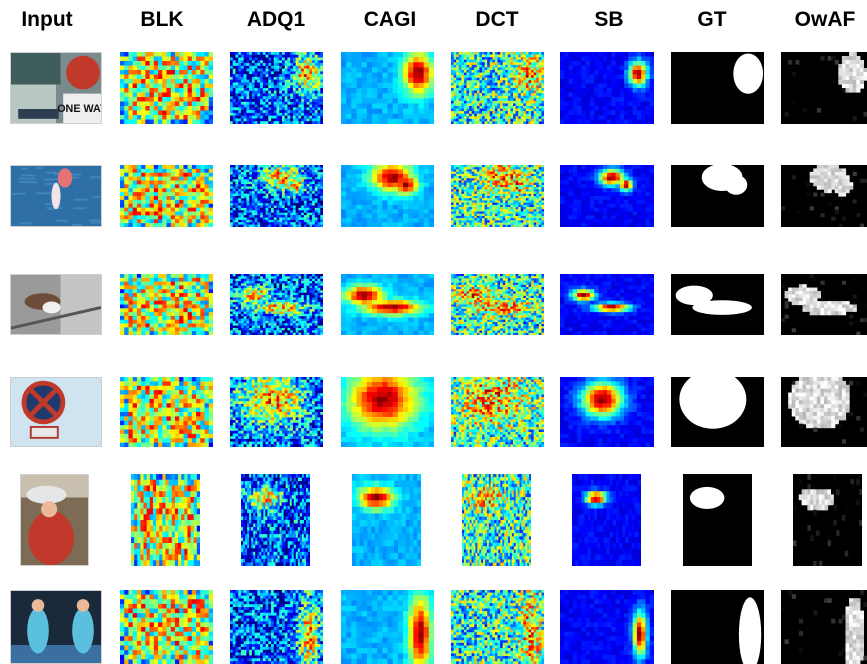 Image resolution: width=867 pixels, height=664 pixels. I want to click on cell-r2-owaf, so click(824, 196).